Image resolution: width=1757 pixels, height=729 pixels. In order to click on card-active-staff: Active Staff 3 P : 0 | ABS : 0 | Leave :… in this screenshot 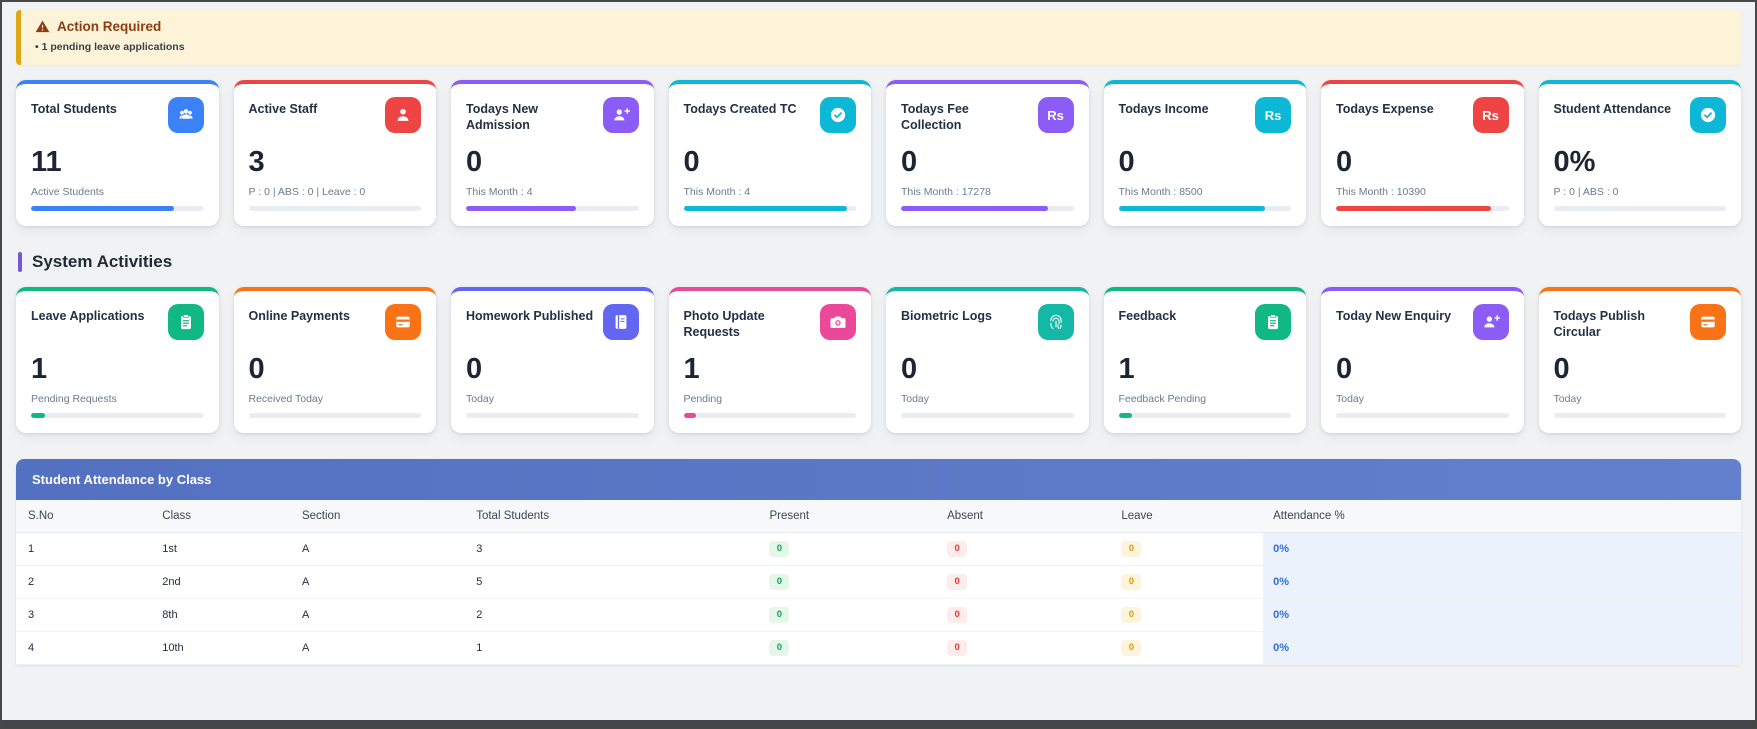, I will do `click(334, 153)`.